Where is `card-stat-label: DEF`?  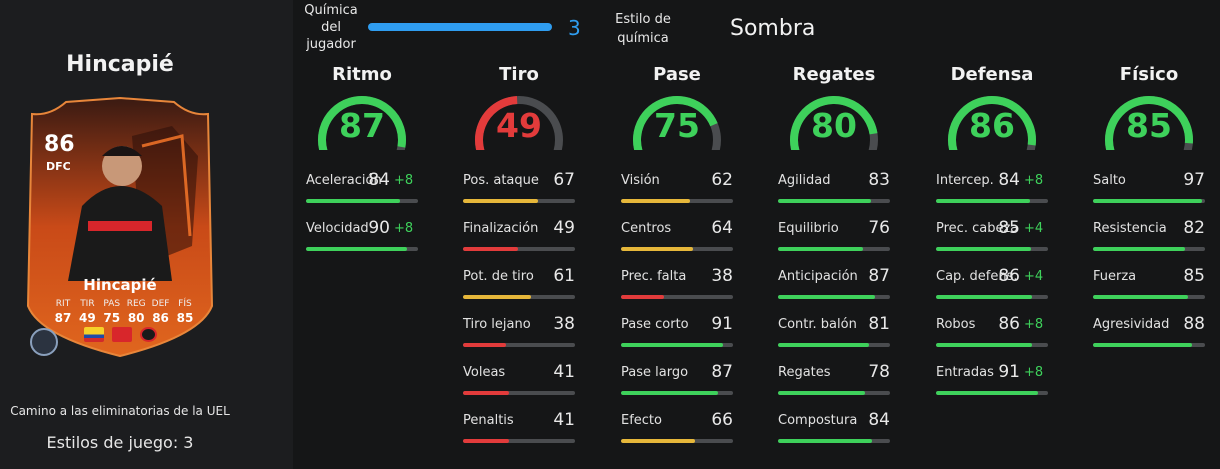
card-stat-label: DEF is located at coordinates (160, 304).